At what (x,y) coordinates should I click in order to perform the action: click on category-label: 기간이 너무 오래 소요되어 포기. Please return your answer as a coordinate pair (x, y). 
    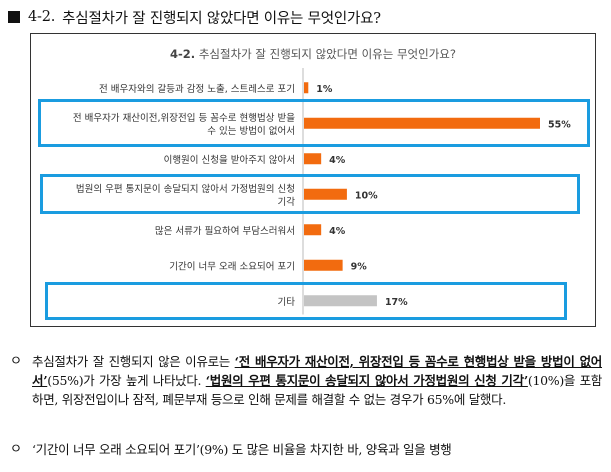
    Looking at the image, I should click on (232, 266).